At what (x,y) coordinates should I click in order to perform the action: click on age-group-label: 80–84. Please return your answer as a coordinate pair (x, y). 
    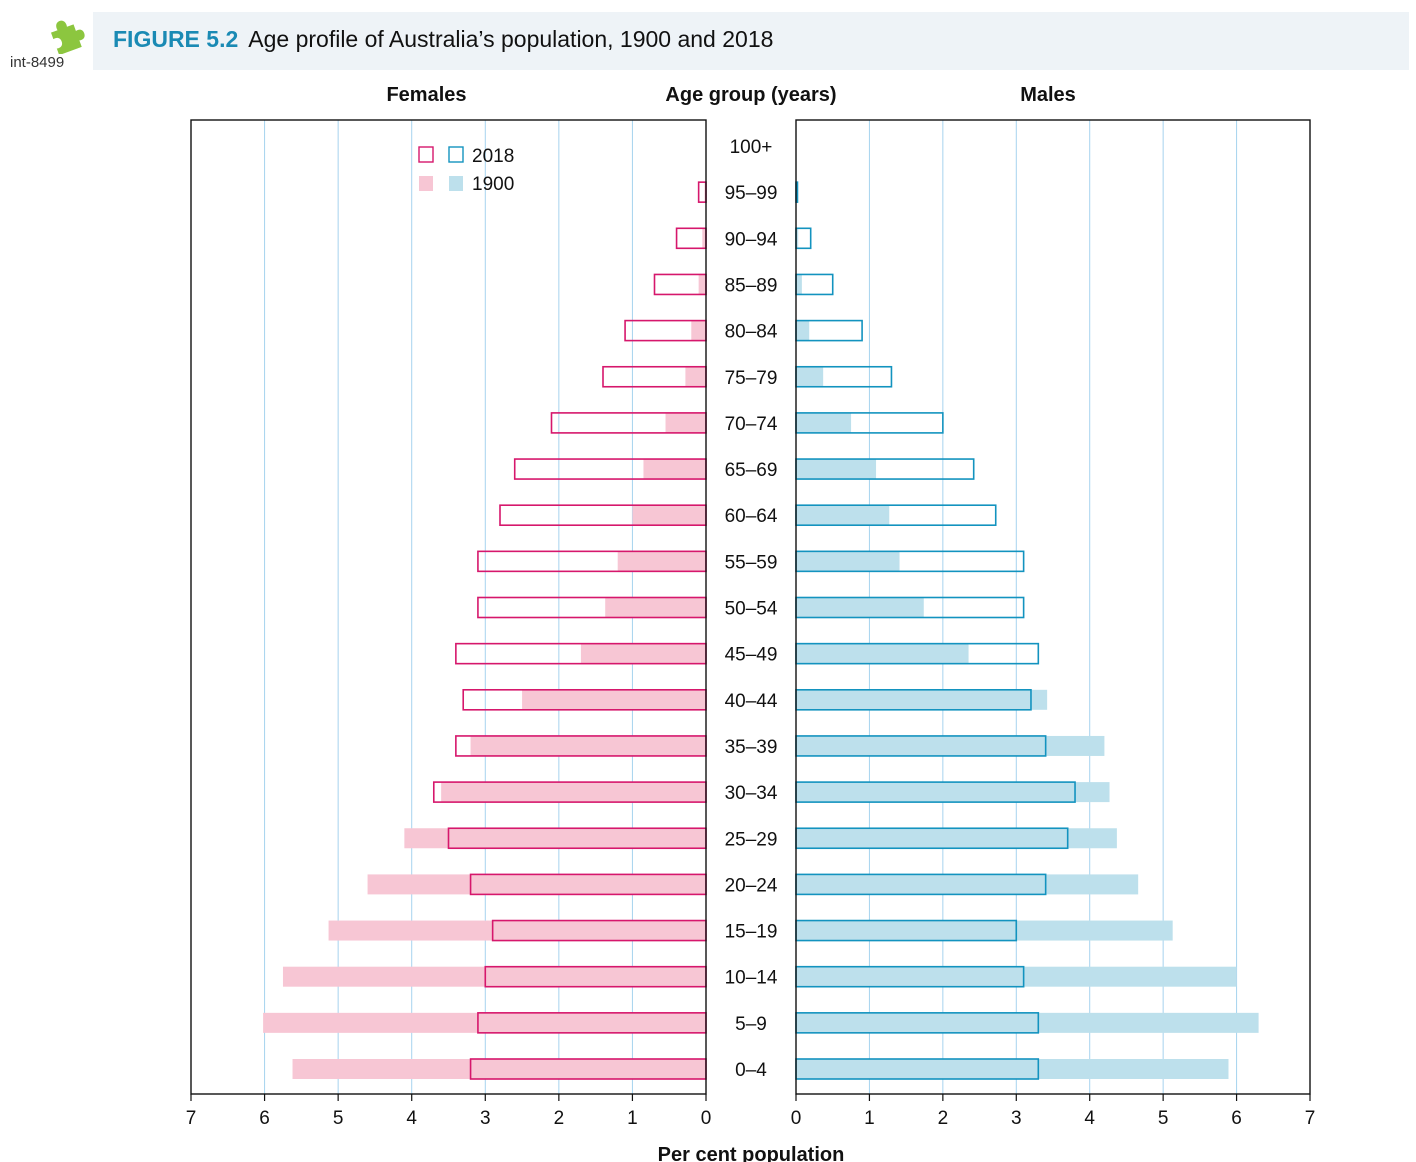
    Looking at the image, I should click on (751, 332).